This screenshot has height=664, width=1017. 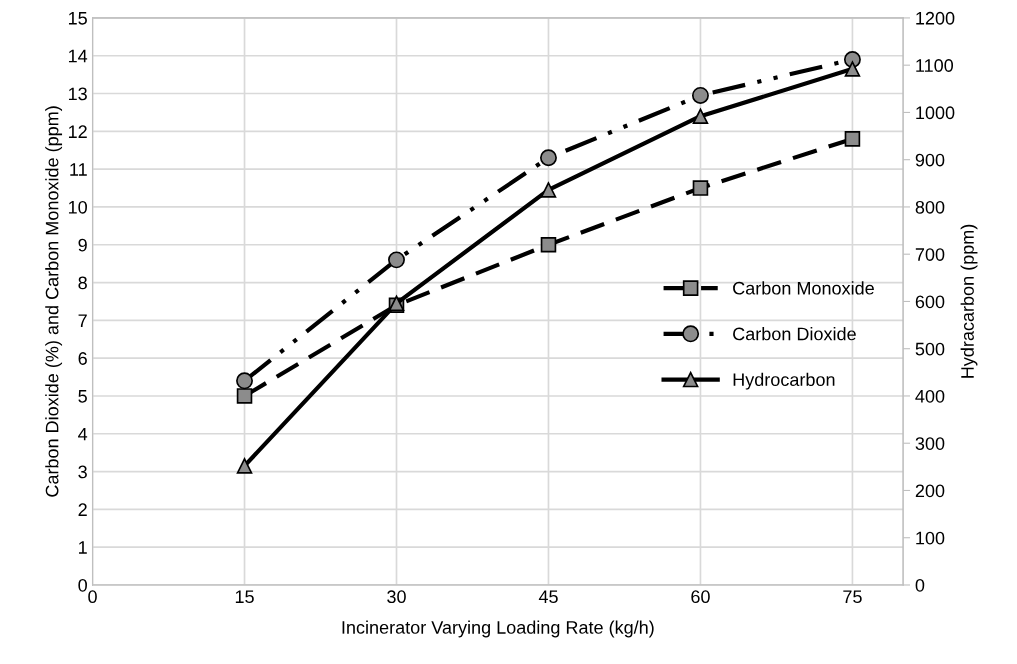 What do you see at coordinates (78, 169) in the screenshot?
I see `y-tick-label: 11` at bounding box center [78, 169].